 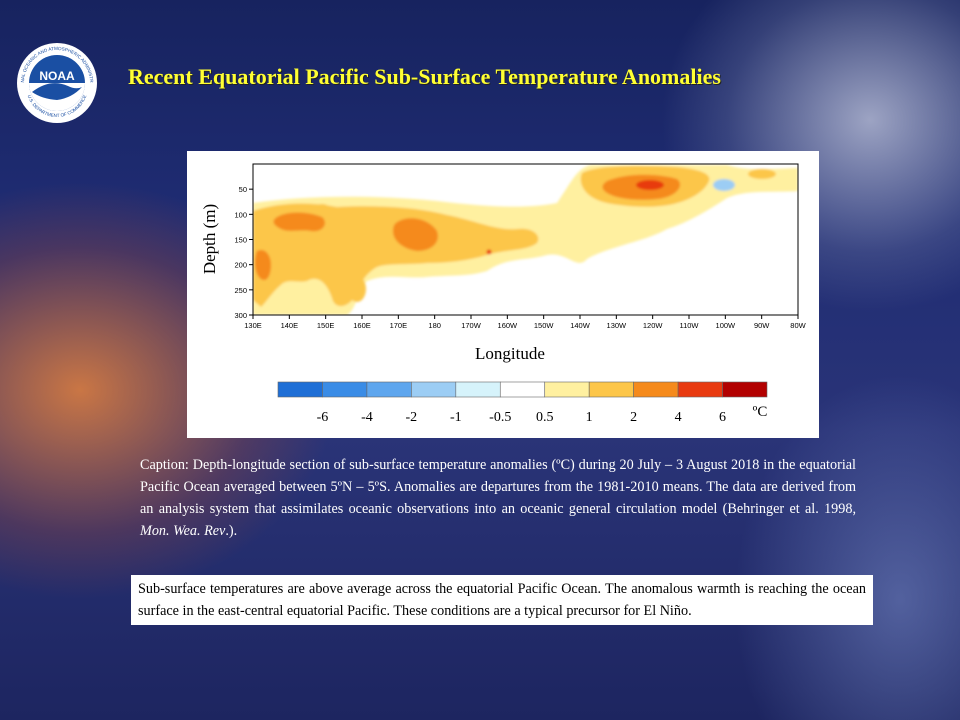 I want to click on x-tick-label: 140W, so click(x=580, y=325).